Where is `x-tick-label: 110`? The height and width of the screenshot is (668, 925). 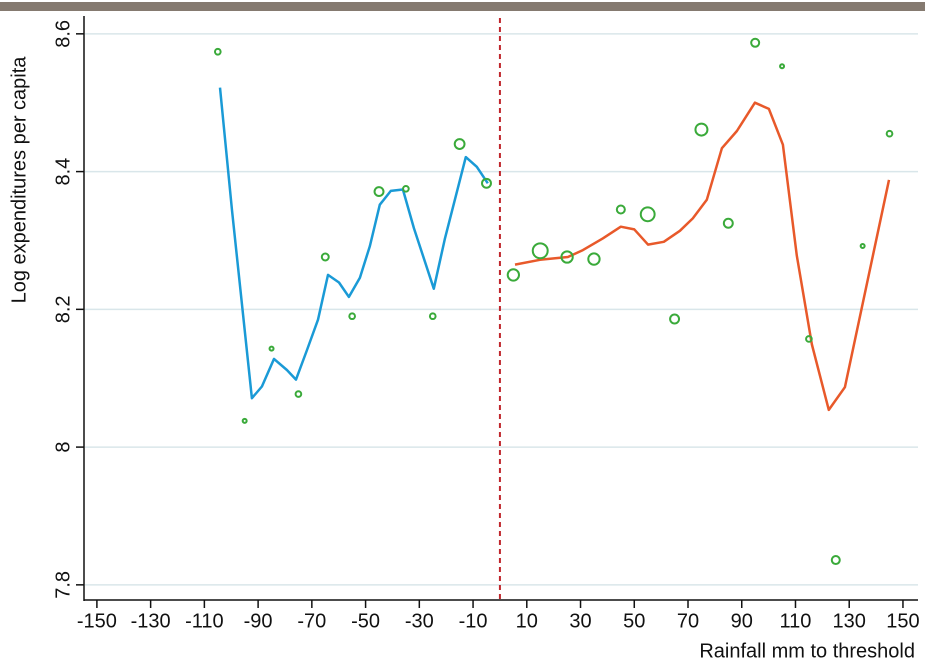
x-tick-label: 110 is located at coordinates (796, 621).